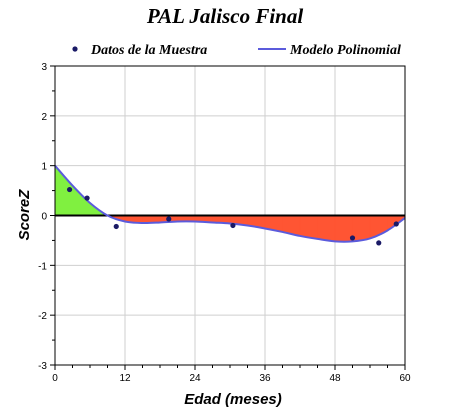 This screenshot has height=420, width=450. I want to click on y-axis-label: ScoreZ, so click(24, 215).